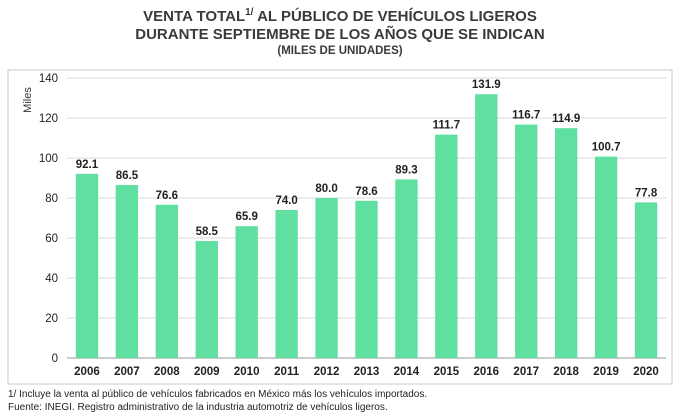 The width and height of the screenshot is (680, 419). Describe the element at coordinates (194, 16) in the screenshot. I see `title-text-a: VENTA TOTAL` at that location.